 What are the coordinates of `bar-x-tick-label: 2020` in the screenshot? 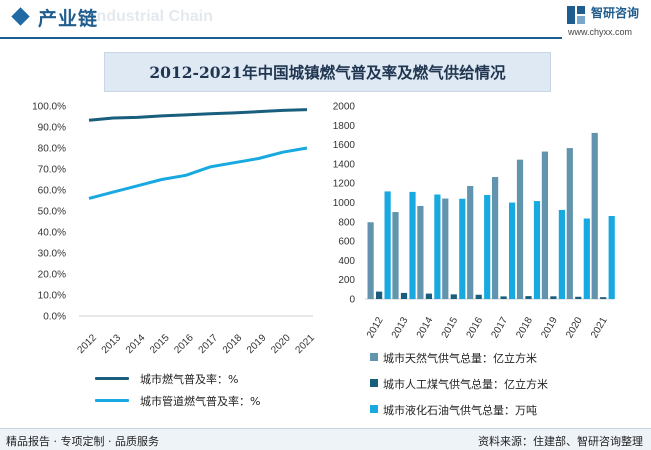 It's located at (574, 327).